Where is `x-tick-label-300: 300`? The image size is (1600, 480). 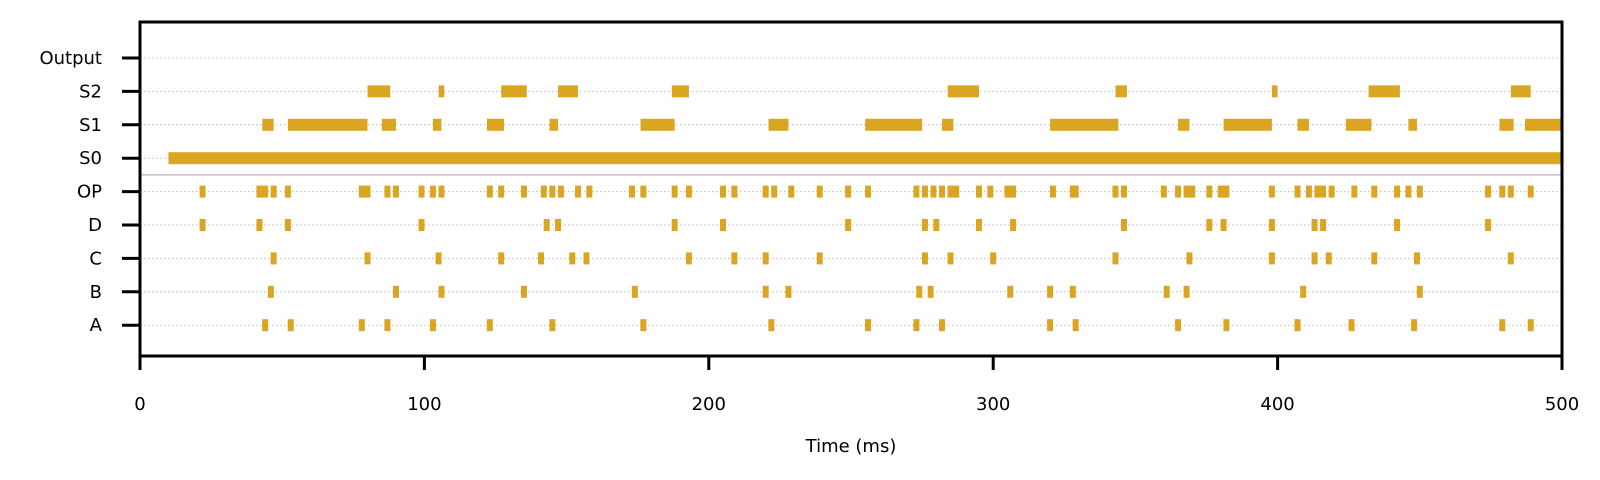 x-tick-label-300: 300 is located at coordinates (993, 404).